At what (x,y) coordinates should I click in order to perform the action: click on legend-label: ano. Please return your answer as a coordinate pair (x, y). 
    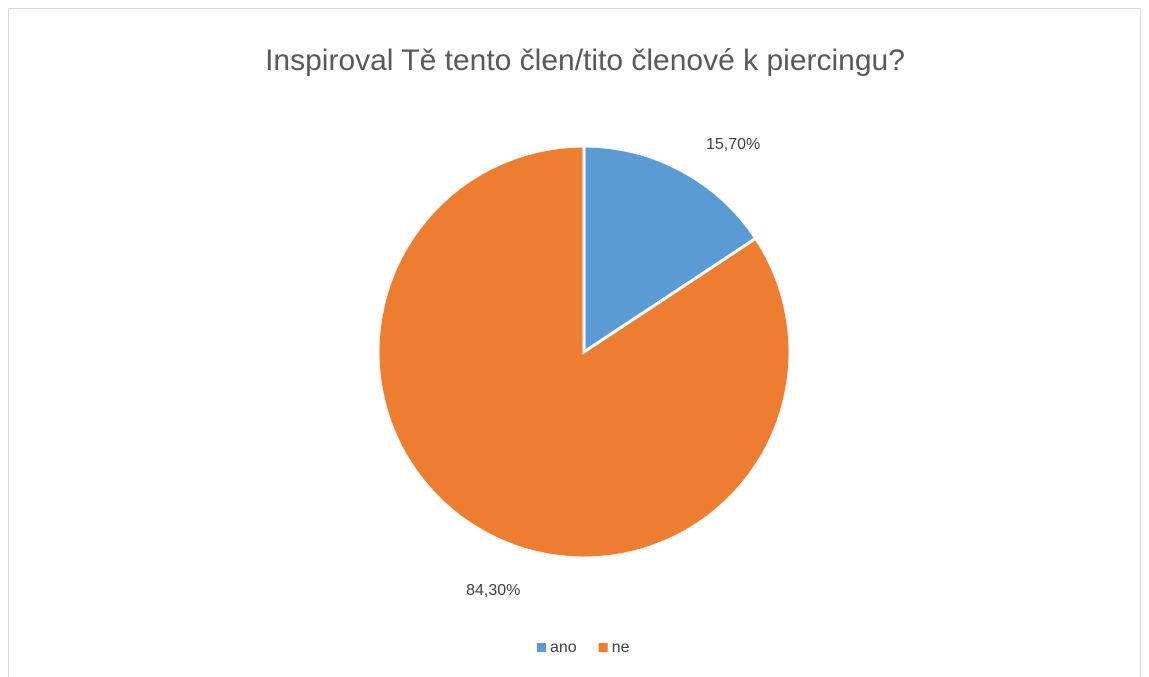
    Looking at the image, I should click on (563, 647).